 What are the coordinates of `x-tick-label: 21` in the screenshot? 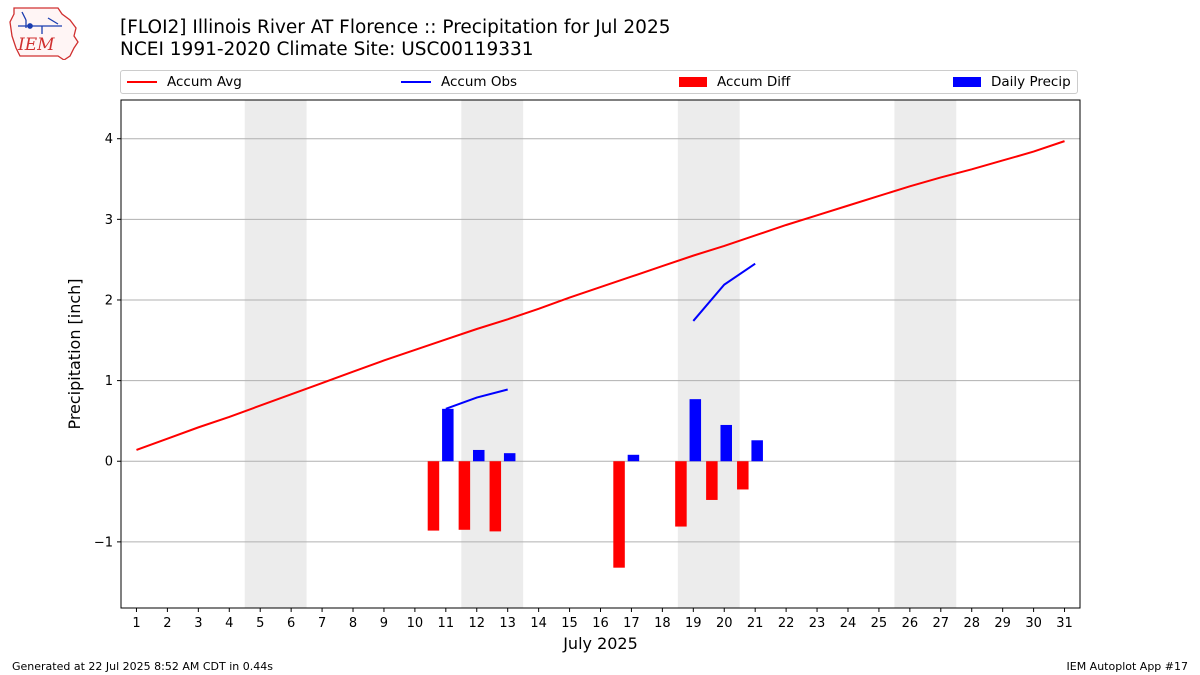 It's located at (755, 623).